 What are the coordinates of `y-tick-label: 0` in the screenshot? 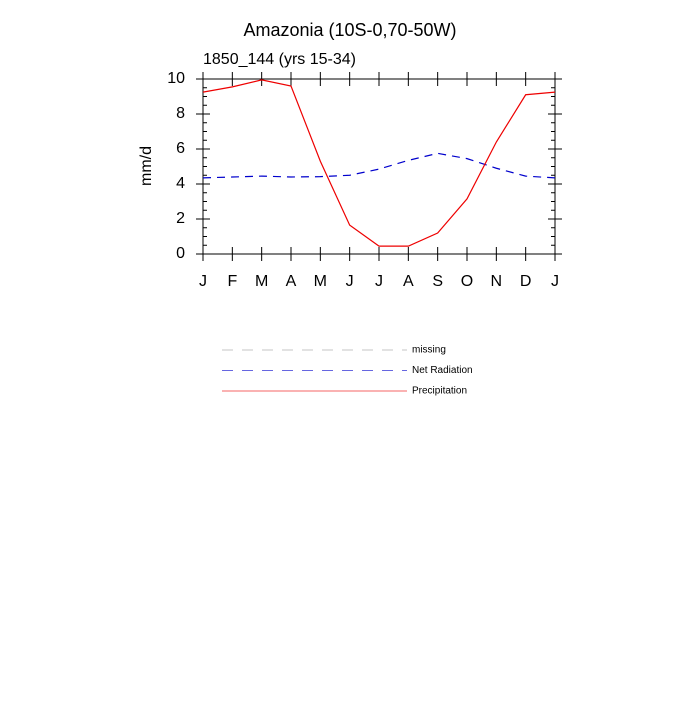 It's located at (180, 253).